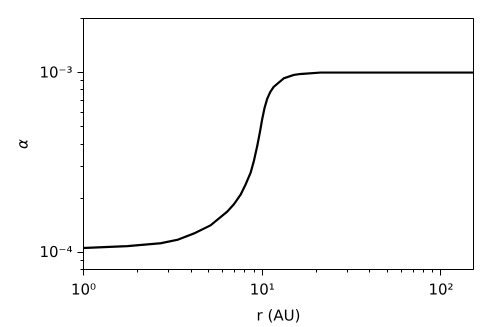 The height and width of the screenshot is (327, 491). I want to click on x-tick-label: 10⁰, so click(83, 289).